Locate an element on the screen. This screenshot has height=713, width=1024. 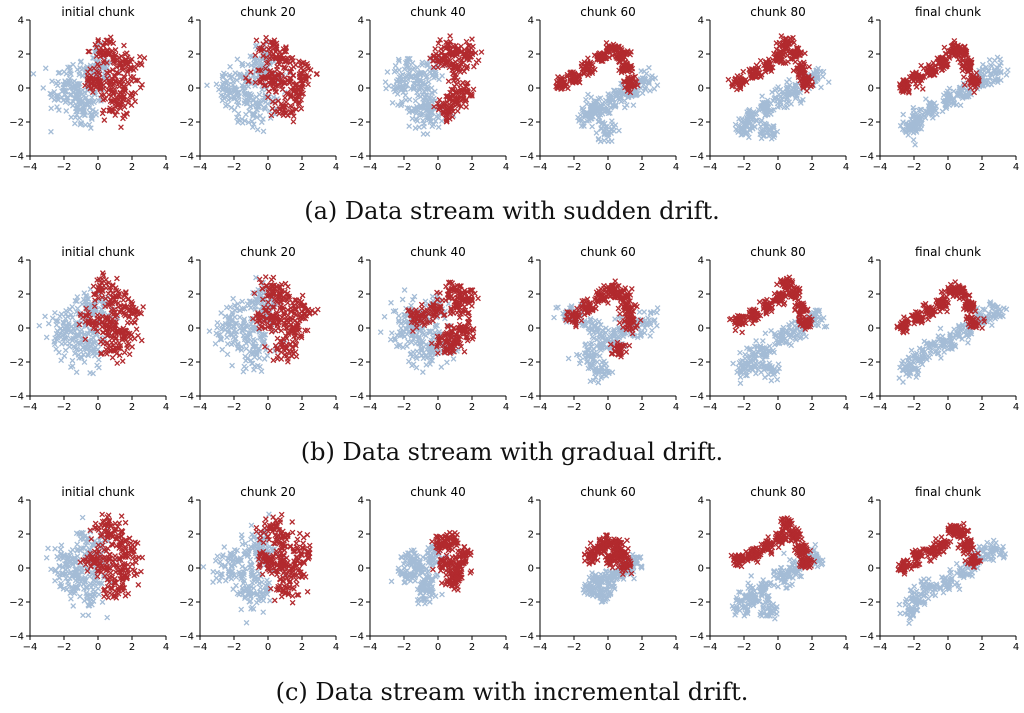
x-tick-label: −2 is located at coordinates (744, 167).